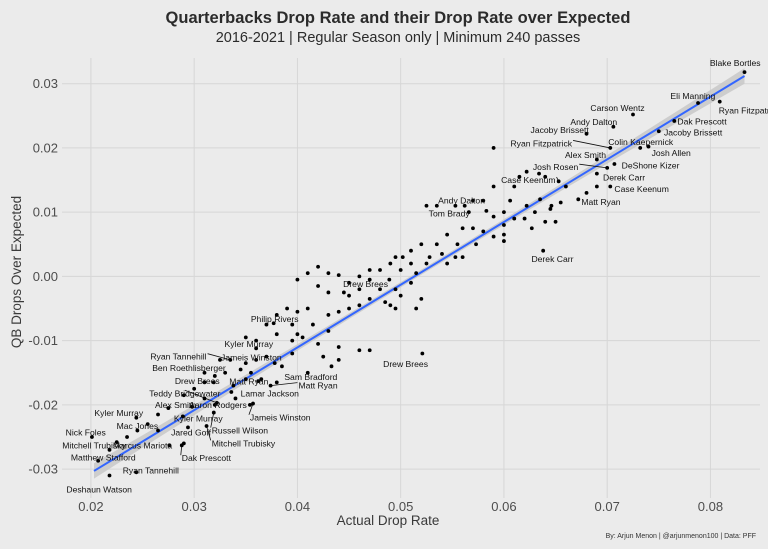 Image resolution: width=768 pixels, height=549 pixels. I want to click on point-label: Tom Brady, so click(450, 213).